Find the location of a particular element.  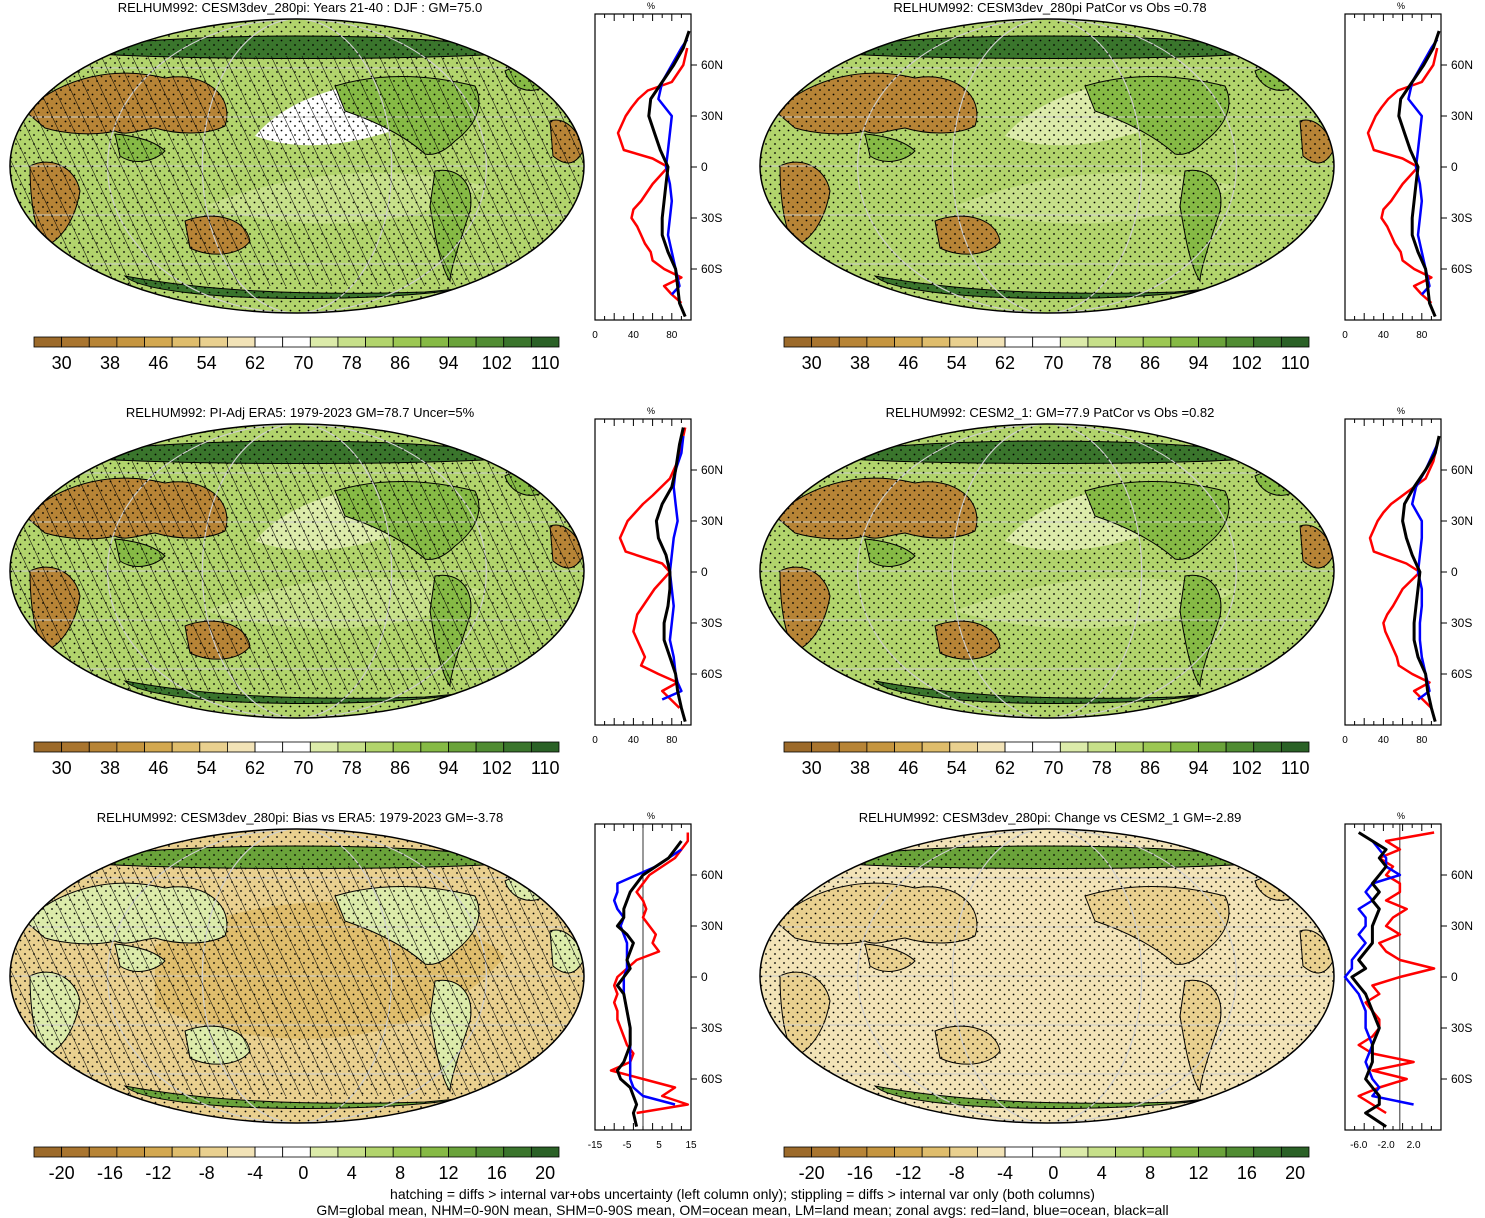

colorbar-label: 0 is located at coordinates (1053, 1173).